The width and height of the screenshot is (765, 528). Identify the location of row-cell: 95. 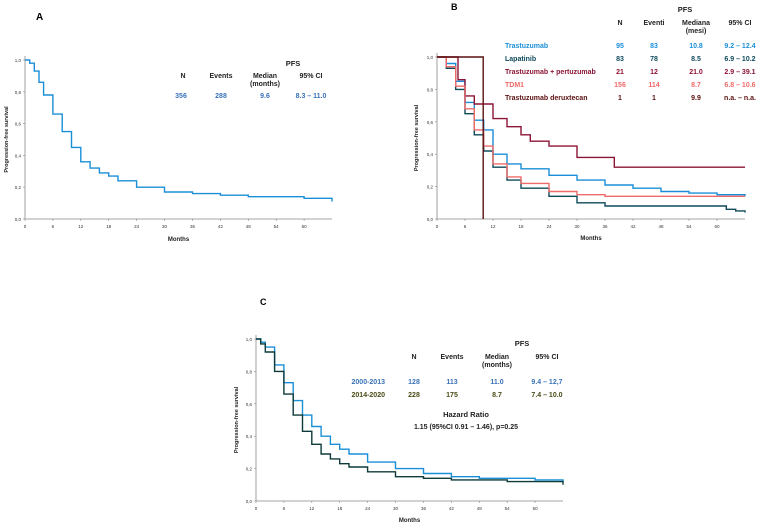
(620, 46).